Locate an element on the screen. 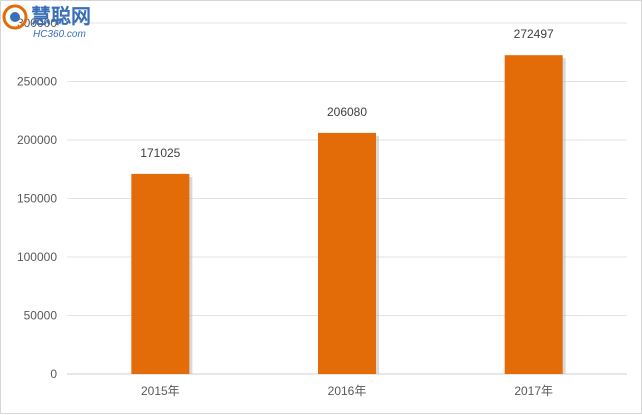  watermark-domain: HC360.com is located at coordinates (59, 34).